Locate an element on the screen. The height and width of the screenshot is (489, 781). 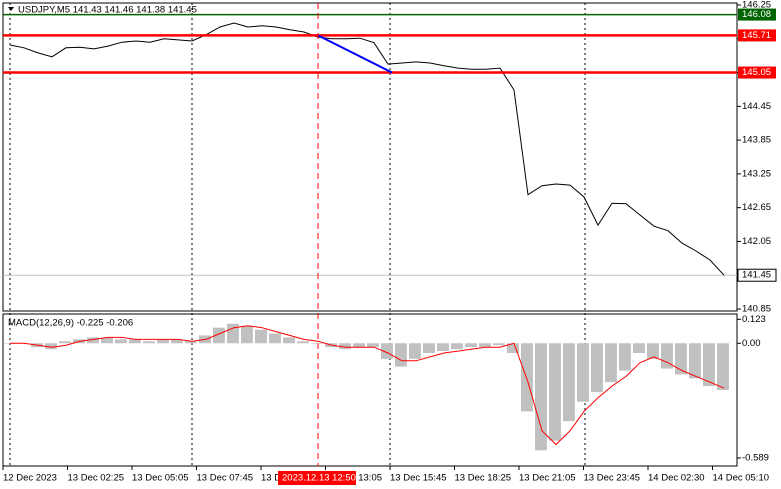
menu-arrow is located at coordinates (11, 9).